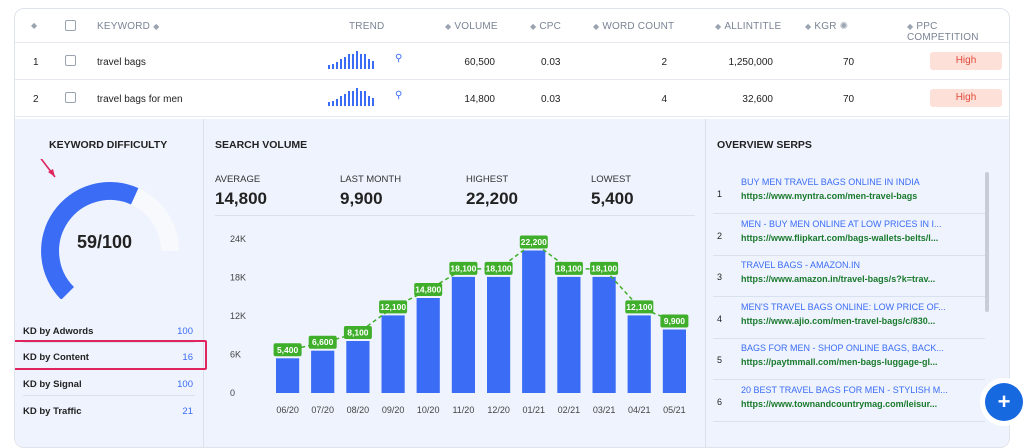 The image size is (1024, 448). I want to click on stat-lowest-label: LOWEST, so click(611, 179).